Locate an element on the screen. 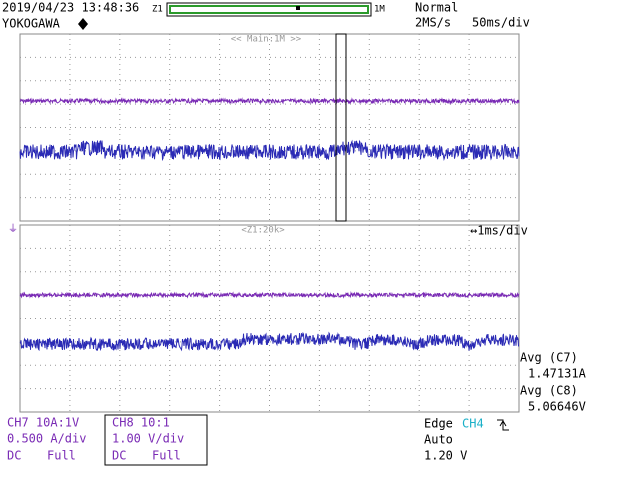 This screenshot has height=480, width=640. zoom-bar is located at coordinates (269, 9).